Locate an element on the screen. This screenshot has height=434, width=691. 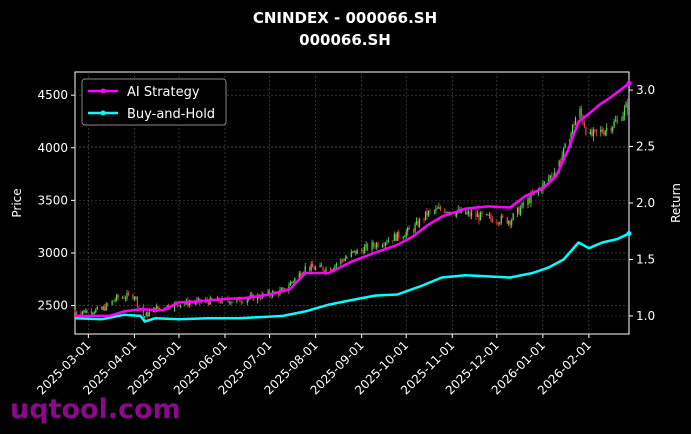
y-left-tick-label: 3000 is located at coordinates (52, 253).